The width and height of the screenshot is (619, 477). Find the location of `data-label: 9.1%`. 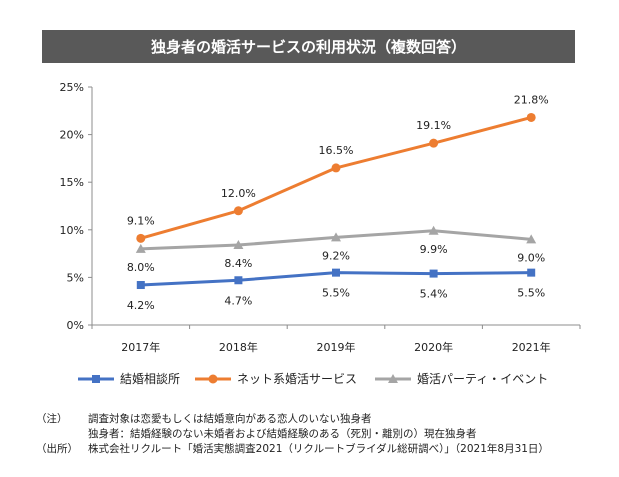

data-label: 9.1% is located at coordinates (141, 220).